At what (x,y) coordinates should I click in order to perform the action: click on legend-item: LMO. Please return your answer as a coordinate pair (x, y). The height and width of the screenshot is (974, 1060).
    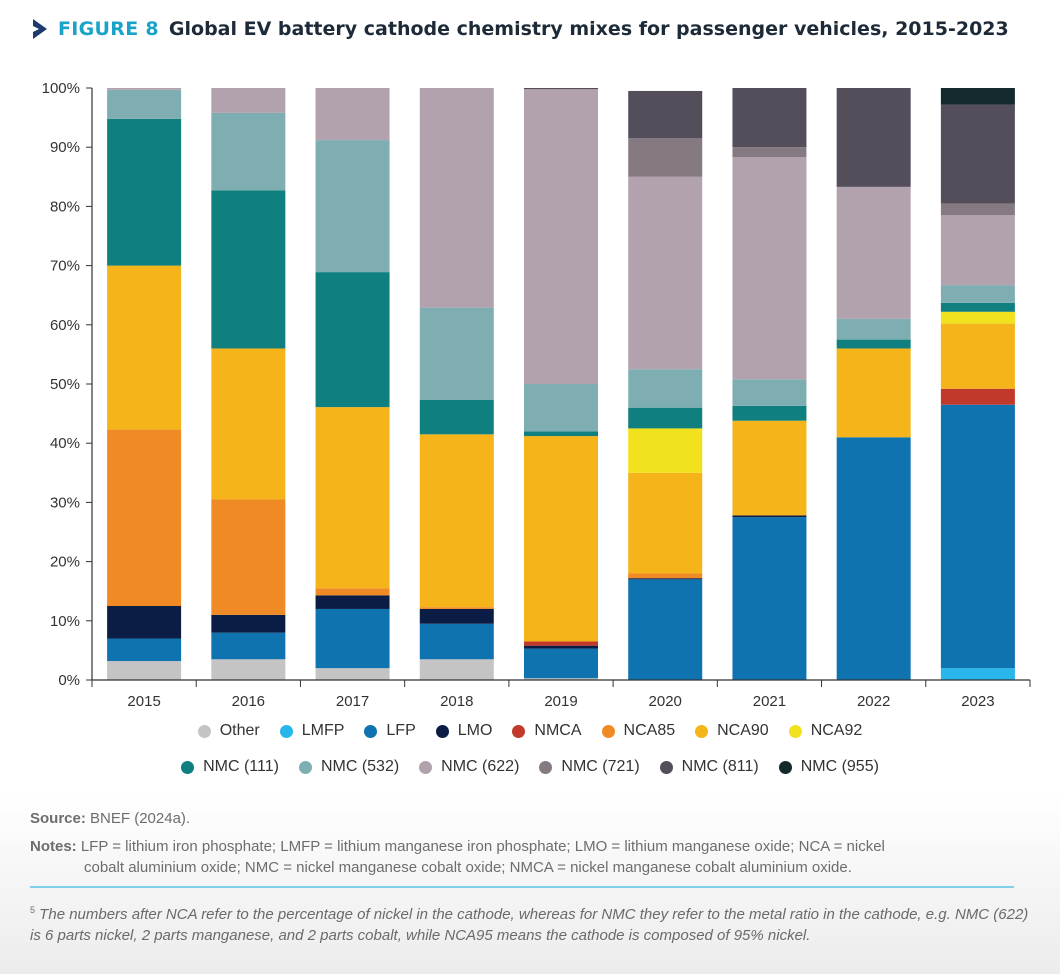
    Looking at the image, I should click on (463, 731).